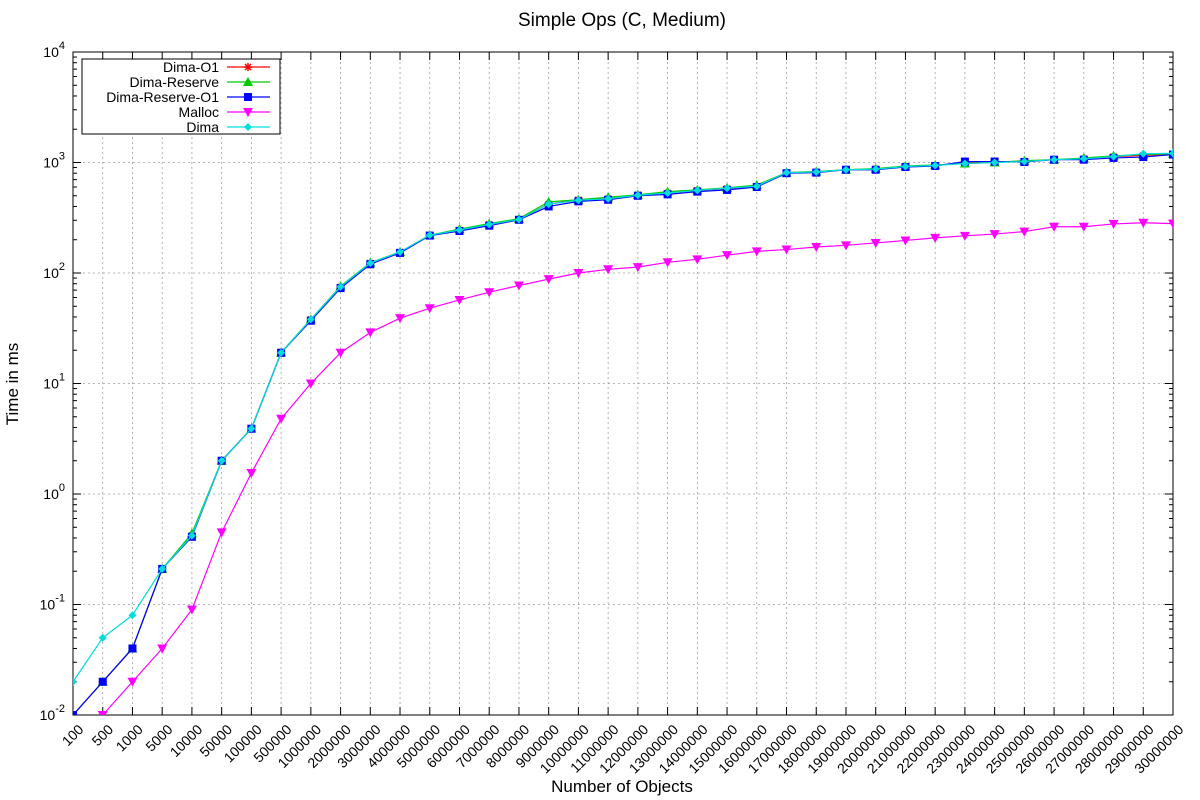 The width and height of the screenshot is (1200, 800). Describe the element at coordinates (129, 737) in the screenshot. I see `x-tick-label: 1000` at that location.